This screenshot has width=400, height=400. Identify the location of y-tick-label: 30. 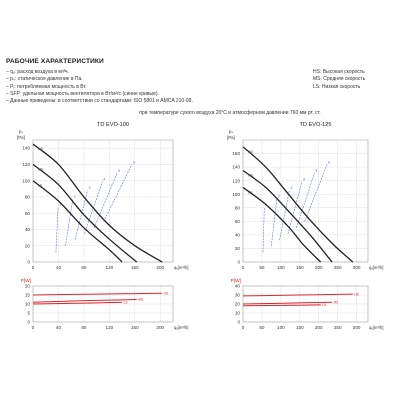
(238, 295).